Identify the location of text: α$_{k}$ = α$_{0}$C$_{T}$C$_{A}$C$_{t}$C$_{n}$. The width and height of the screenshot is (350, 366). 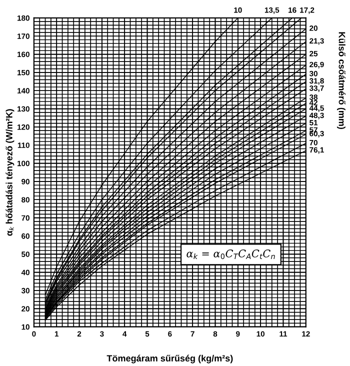
(230, 255).